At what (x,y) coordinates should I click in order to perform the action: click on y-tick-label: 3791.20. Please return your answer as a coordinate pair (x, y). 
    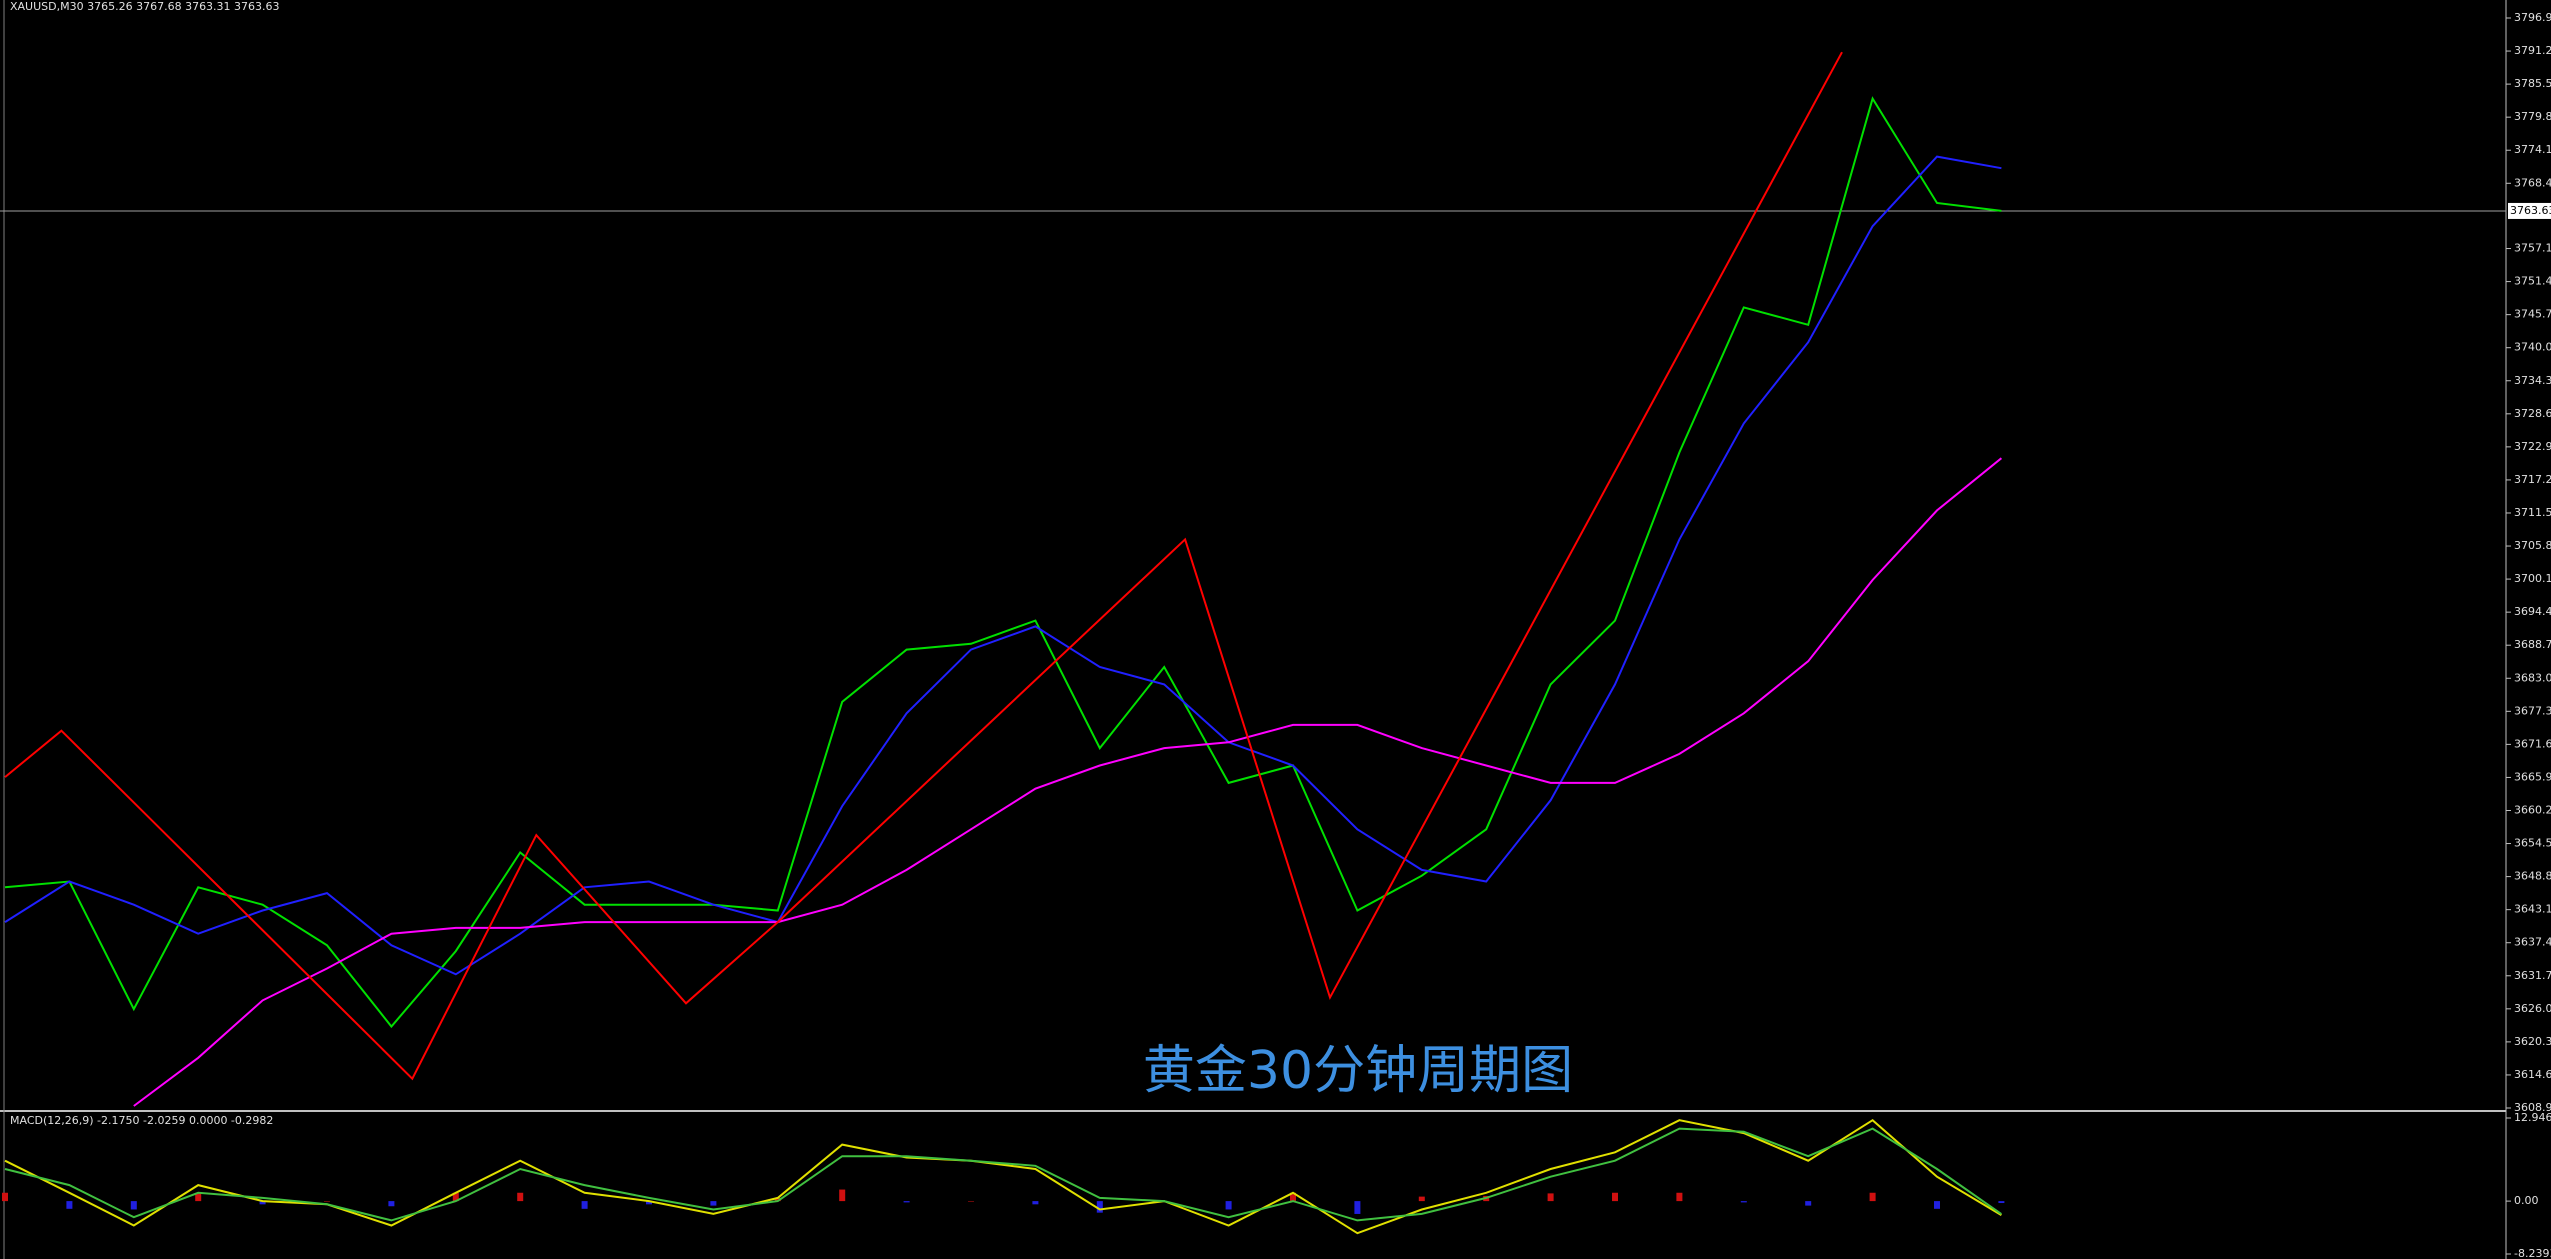
    Looking at the image, I should click on (2532, 50).